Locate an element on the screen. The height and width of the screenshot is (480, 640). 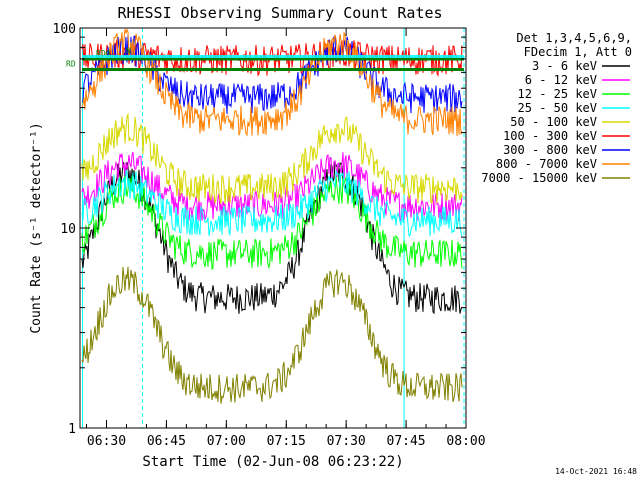
series-line-25-50-kev is located at coordinates (272, 203).